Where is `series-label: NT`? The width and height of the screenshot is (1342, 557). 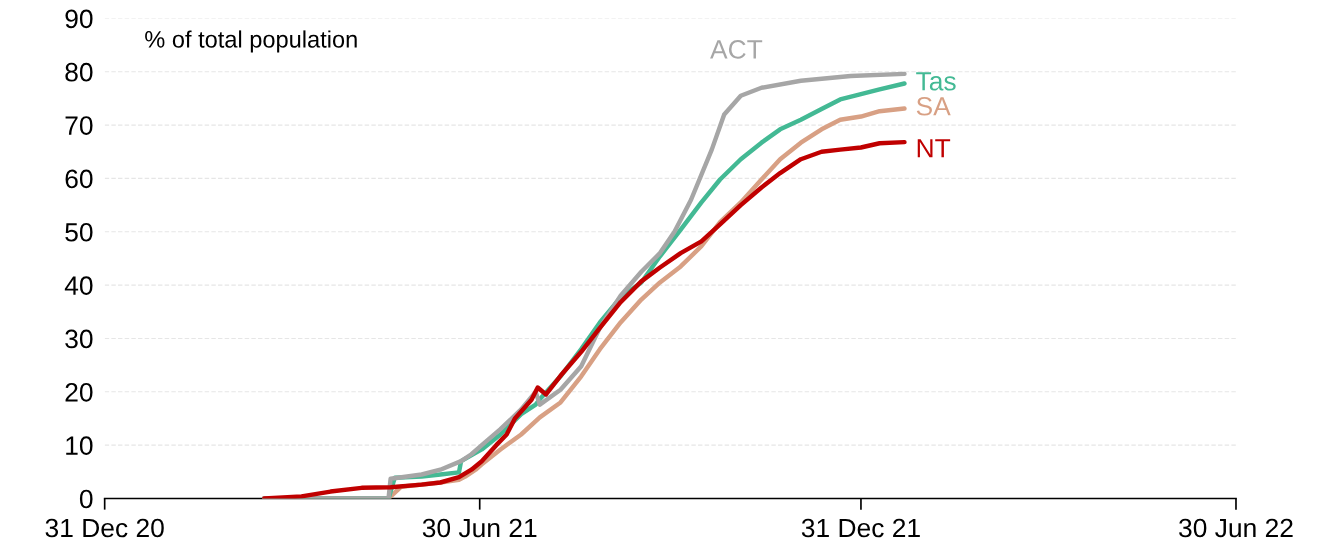
series-label: NT is located at coordinates (934, 148).